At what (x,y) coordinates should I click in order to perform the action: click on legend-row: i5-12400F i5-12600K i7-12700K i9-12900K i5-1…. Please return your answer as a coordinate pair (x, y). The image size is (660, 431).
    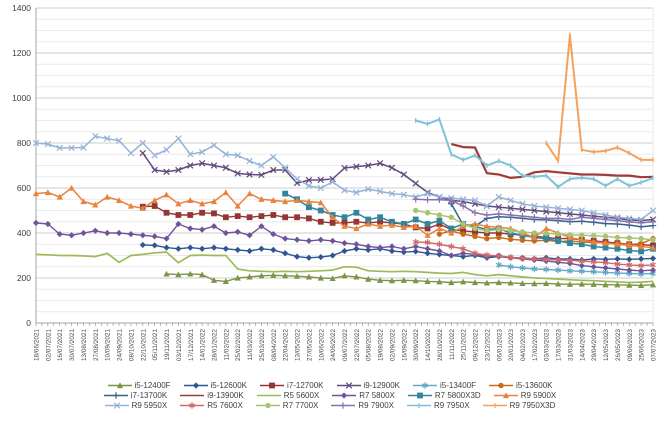
    Looking at the image, I should click on (330, 385).